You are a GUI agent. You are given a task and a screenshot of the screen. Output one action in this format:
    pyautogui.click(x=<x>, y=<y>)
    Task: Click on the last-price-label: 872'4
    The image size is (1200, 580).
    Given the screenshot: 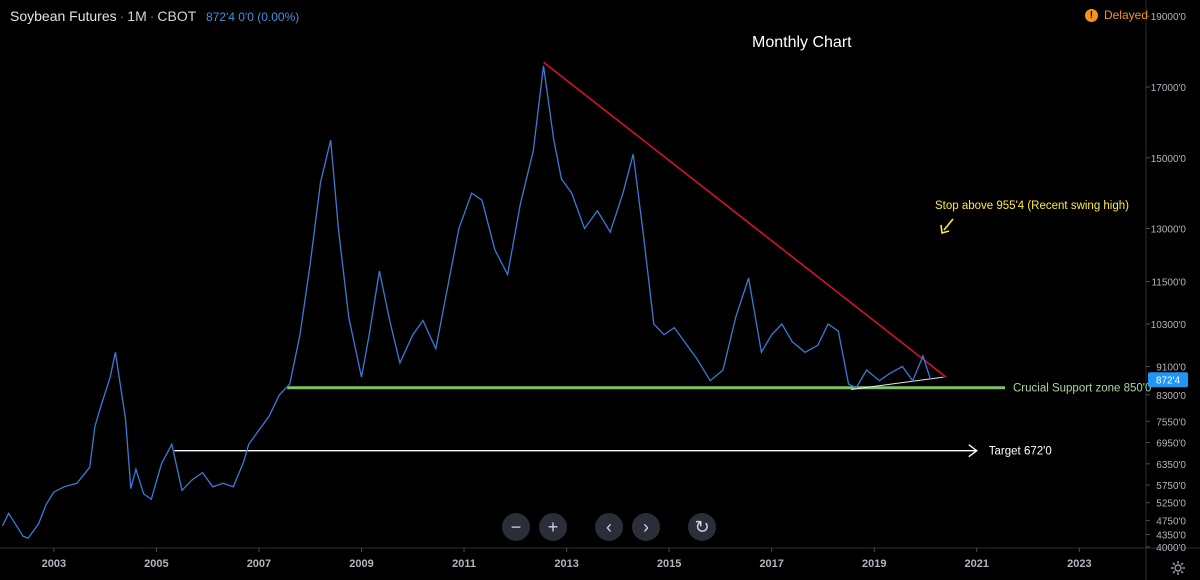 What is the action you would take?
    pyautogui.click(x=1168, y=380)
    